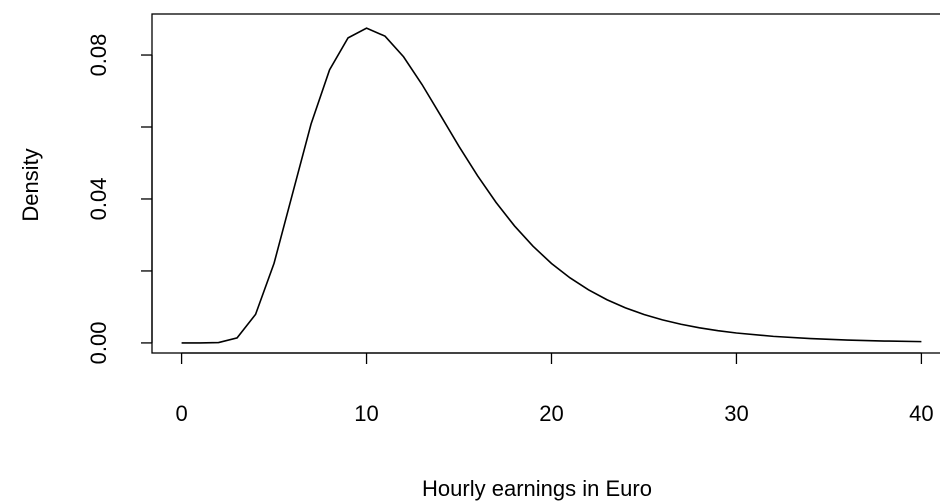 This screenshot has height=502, width=940. I want to click on x-tick-label: 10, so click(366, 413).